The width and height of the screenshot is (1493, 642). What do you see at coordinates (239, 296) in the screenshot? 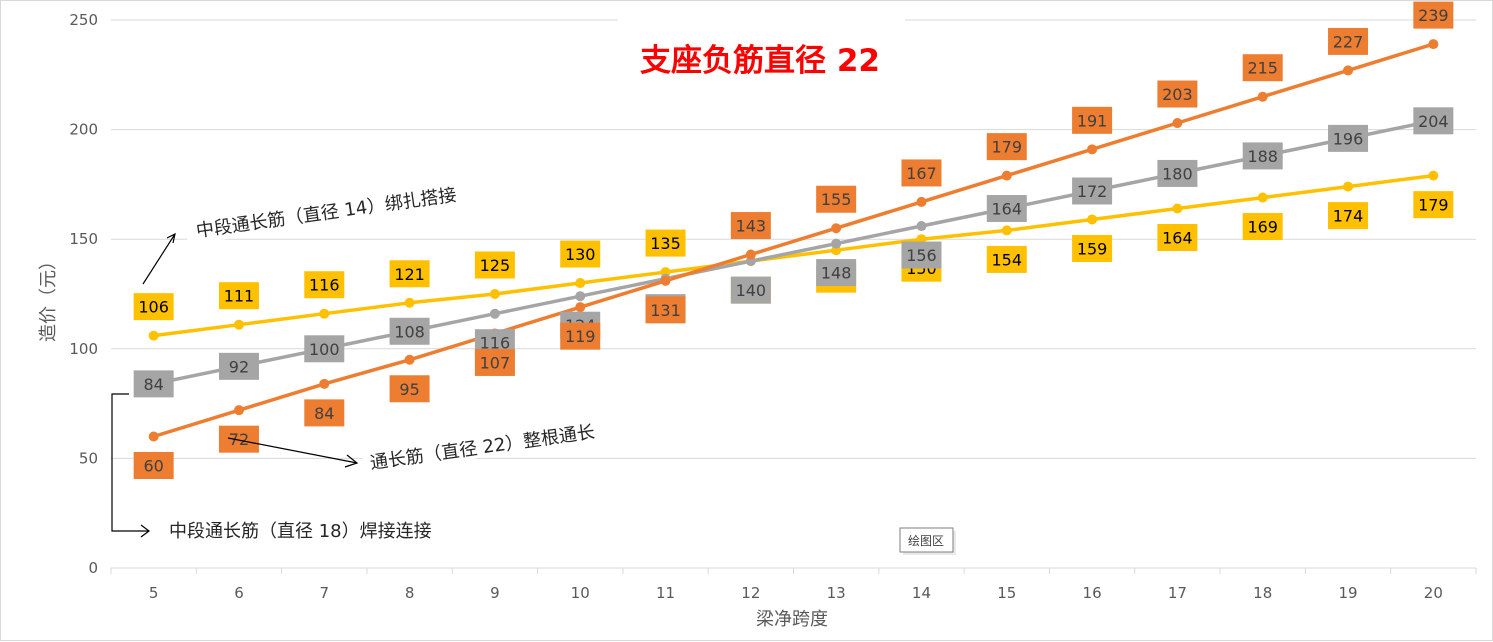
I see `data-label-lap: 111` at bounding box center [239, 296].